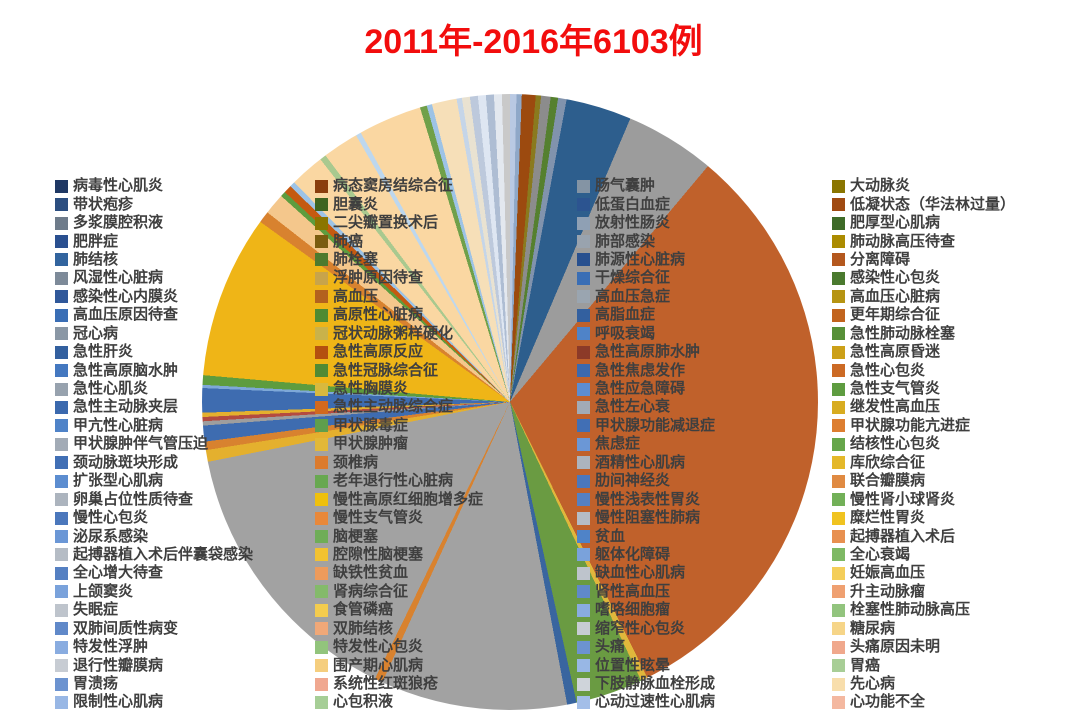 This screenshot has height=717, width=1067. I want to click on legend-item: 高血压心脏病, so click(949, 297).